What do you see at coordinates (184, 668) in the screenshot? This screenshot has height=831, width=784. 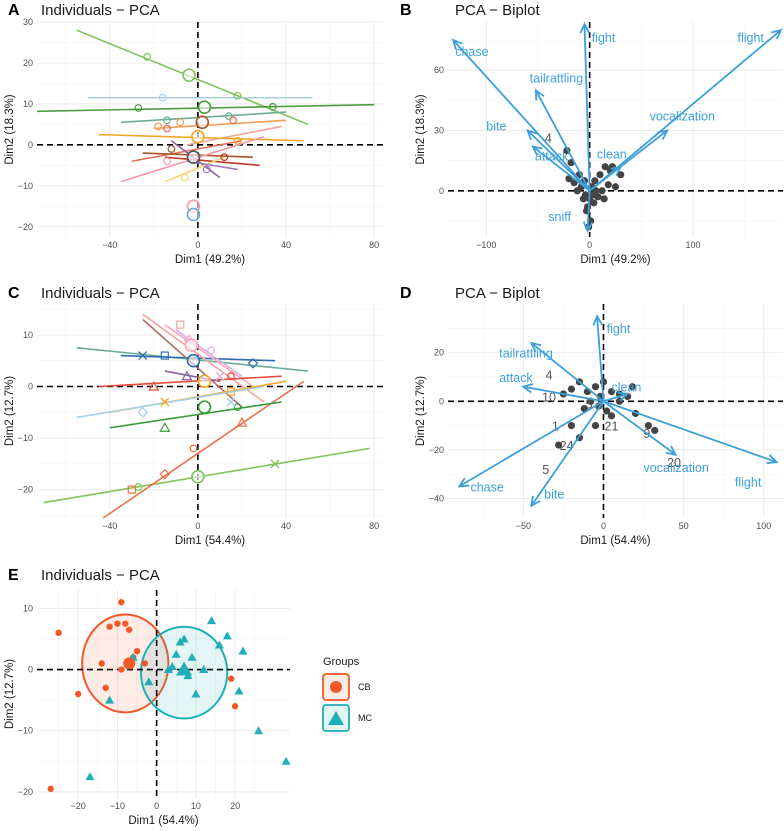 I see `group-centroid` at bounding box center [184, 668].